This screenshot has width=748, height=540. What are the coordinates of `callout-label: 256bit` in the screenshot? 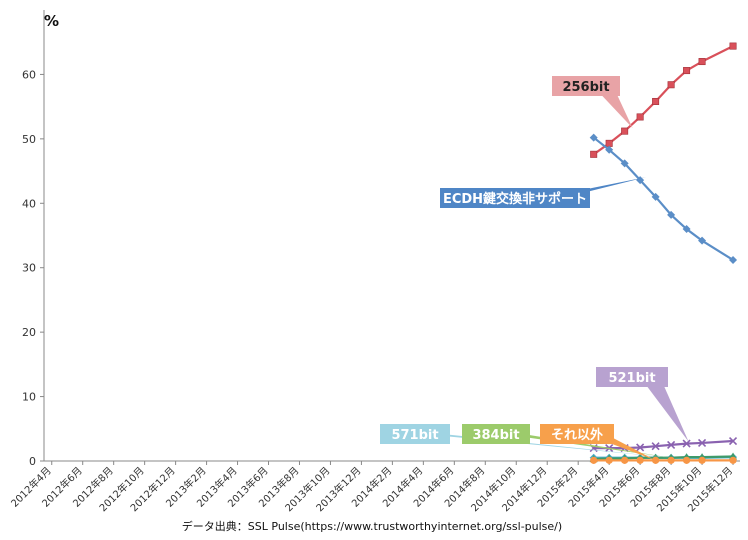 It's located at (585, 87).